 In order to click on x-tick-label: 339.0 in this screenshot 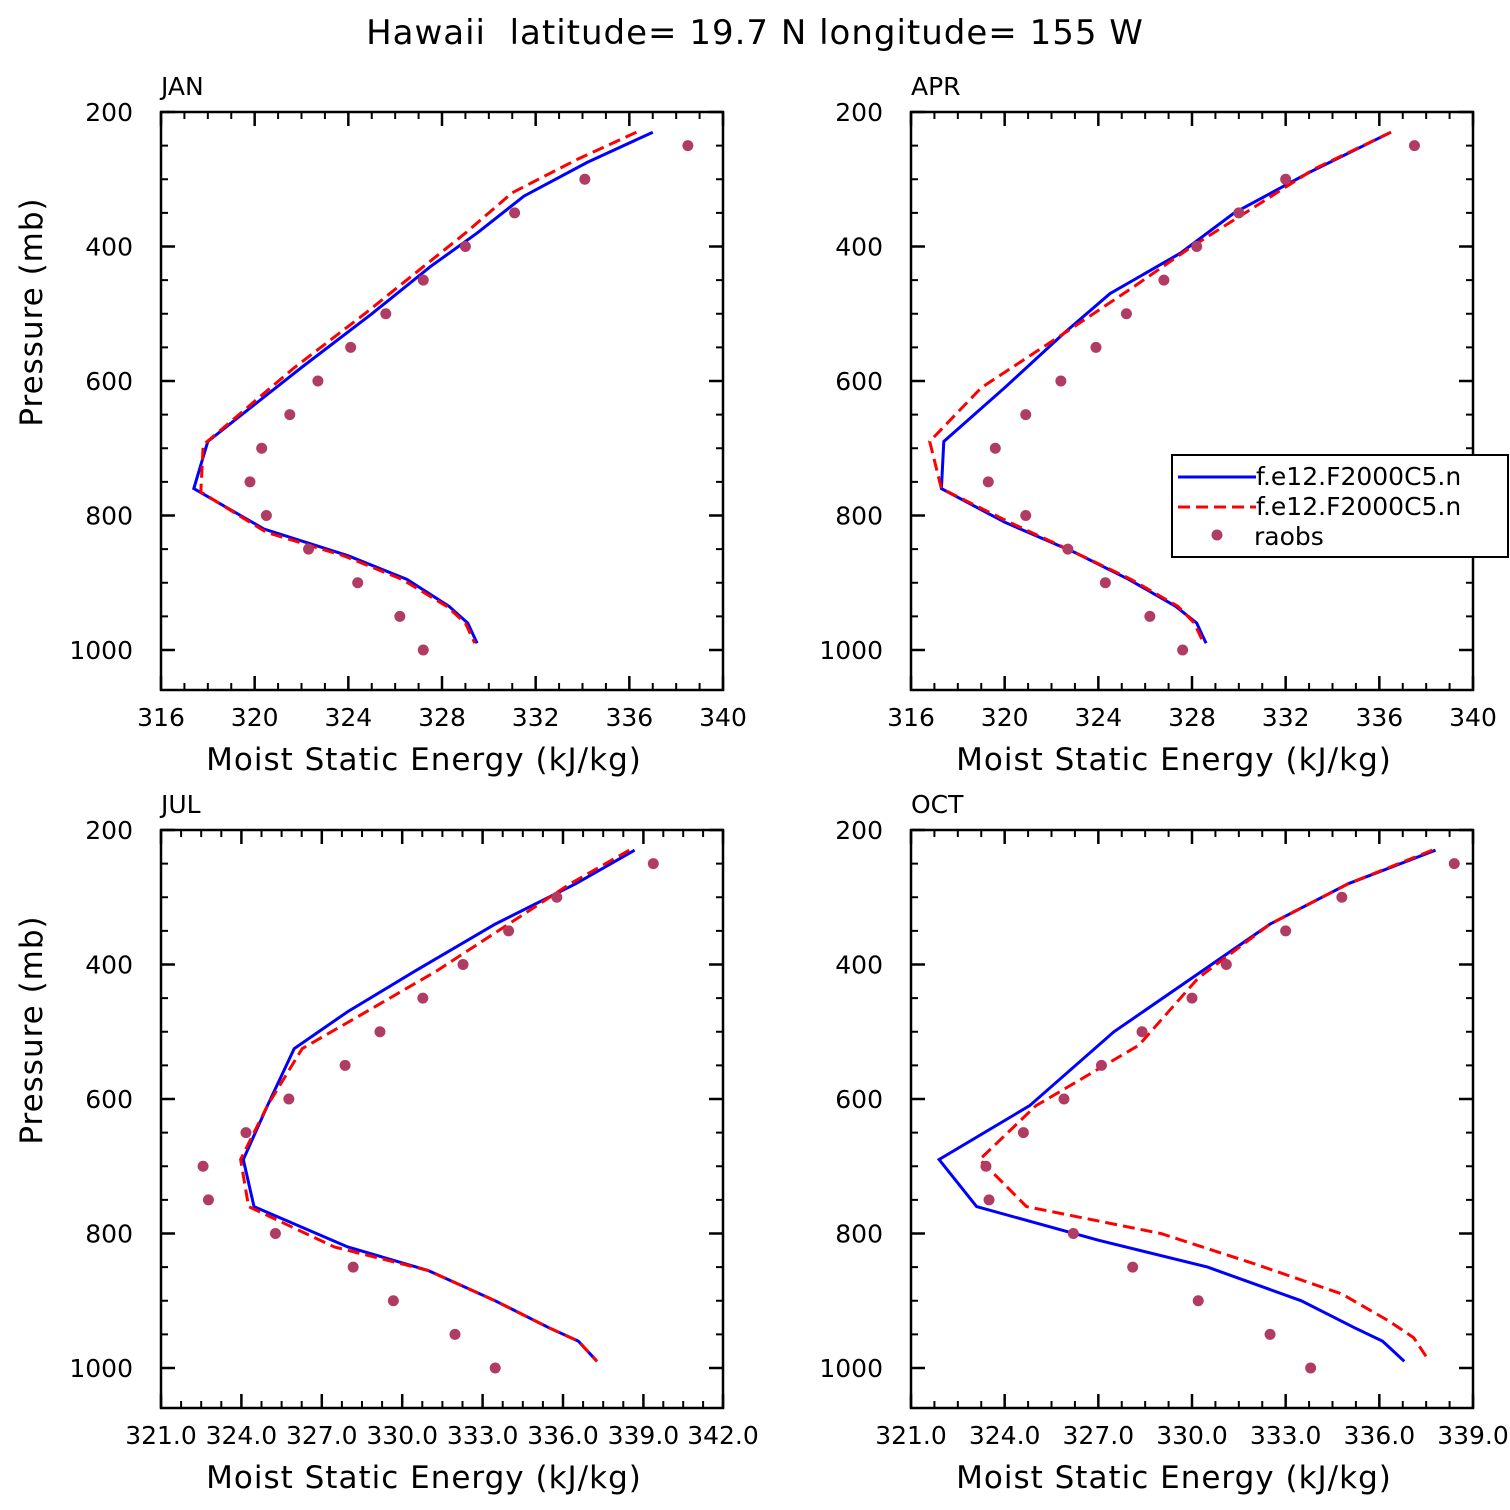, I will do `click(644, 1435)`.